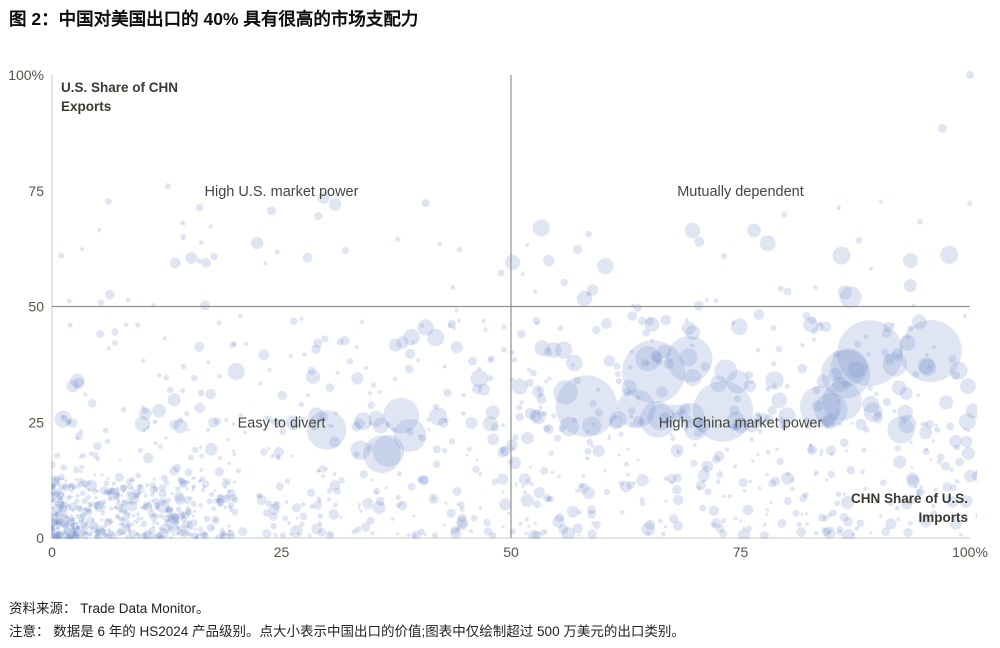  Describe the element at coordinates (909, 498) in the screenshot. I see `x-axis-title: CHN Share of U.S.` at that location.